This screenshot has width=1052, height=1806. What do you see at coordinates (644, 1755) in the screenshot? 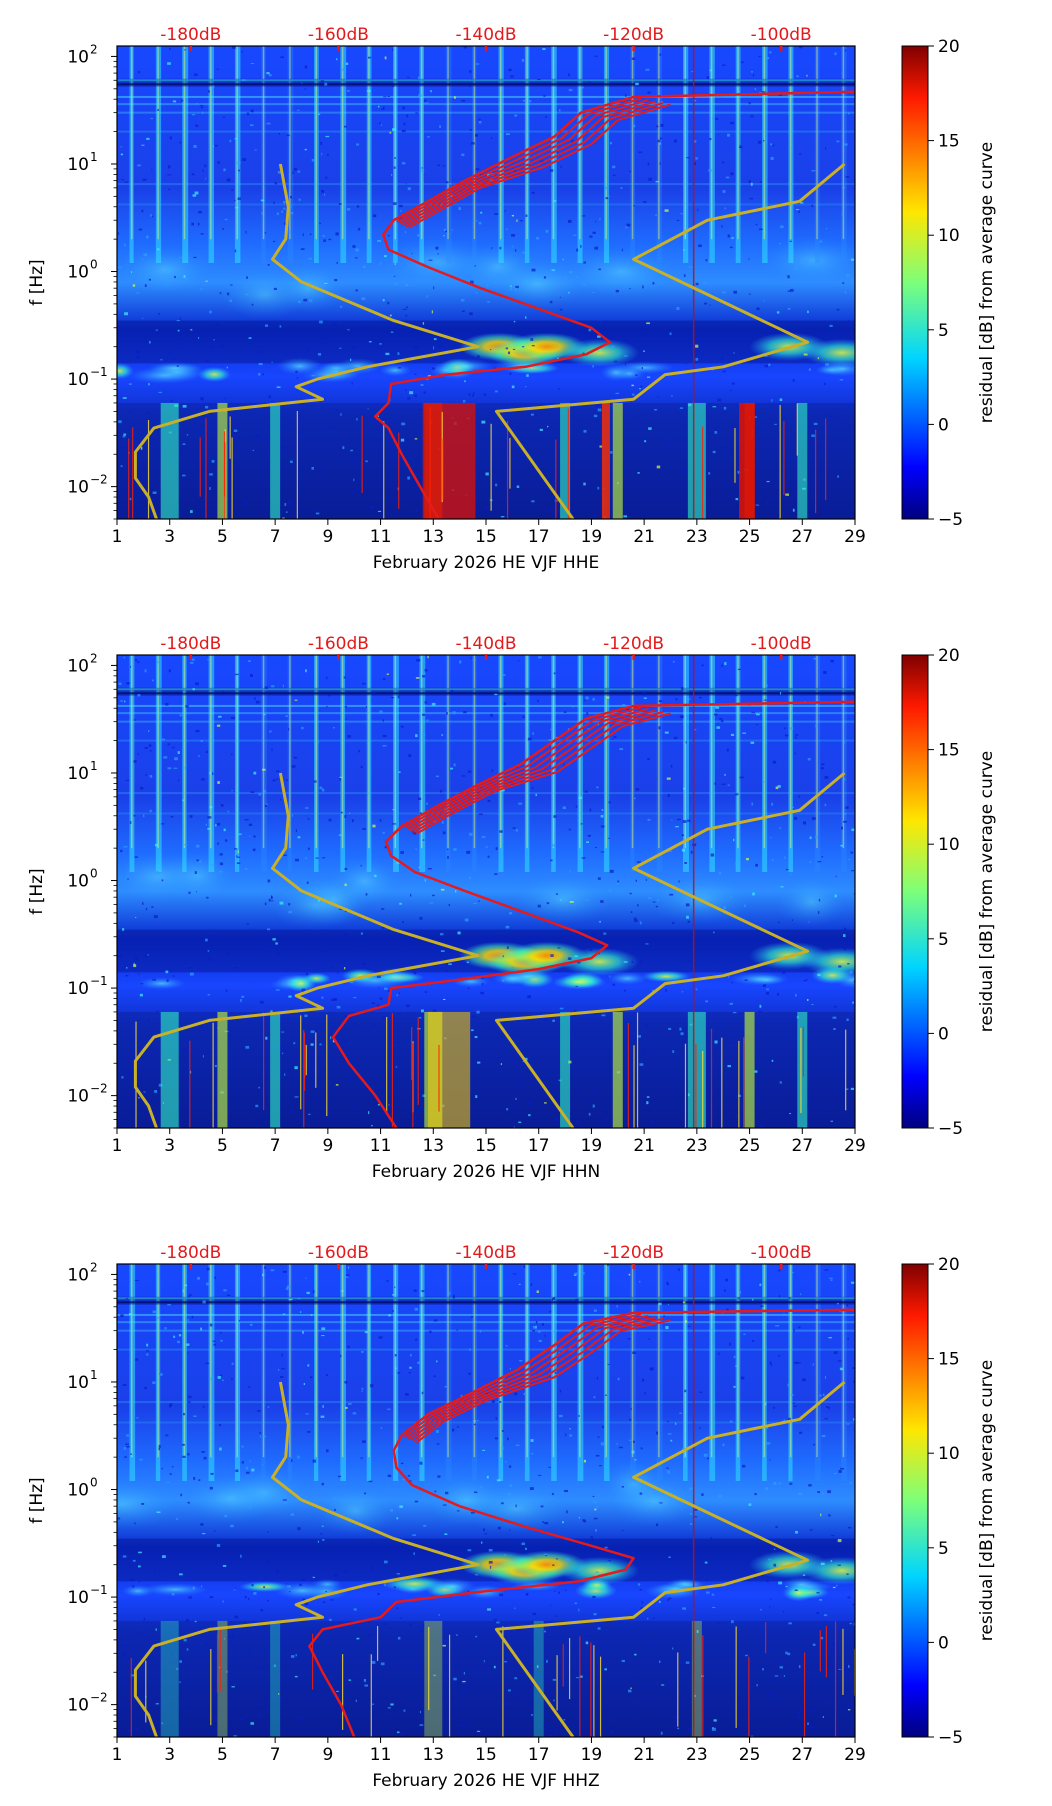
I see `x-tick-label: 21` at bounding box center [644, 1755].